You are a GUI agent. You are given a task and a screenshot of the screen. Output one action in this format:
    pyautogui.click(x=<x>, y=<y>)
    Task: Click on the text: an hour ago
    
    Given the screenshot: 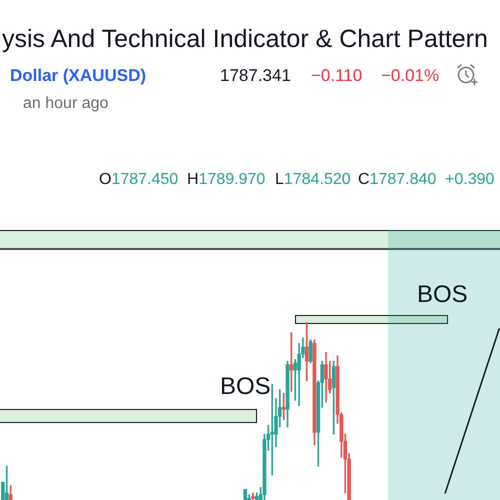 What is the action you would take?
    pyautogui.click(x=65, y=103)
    